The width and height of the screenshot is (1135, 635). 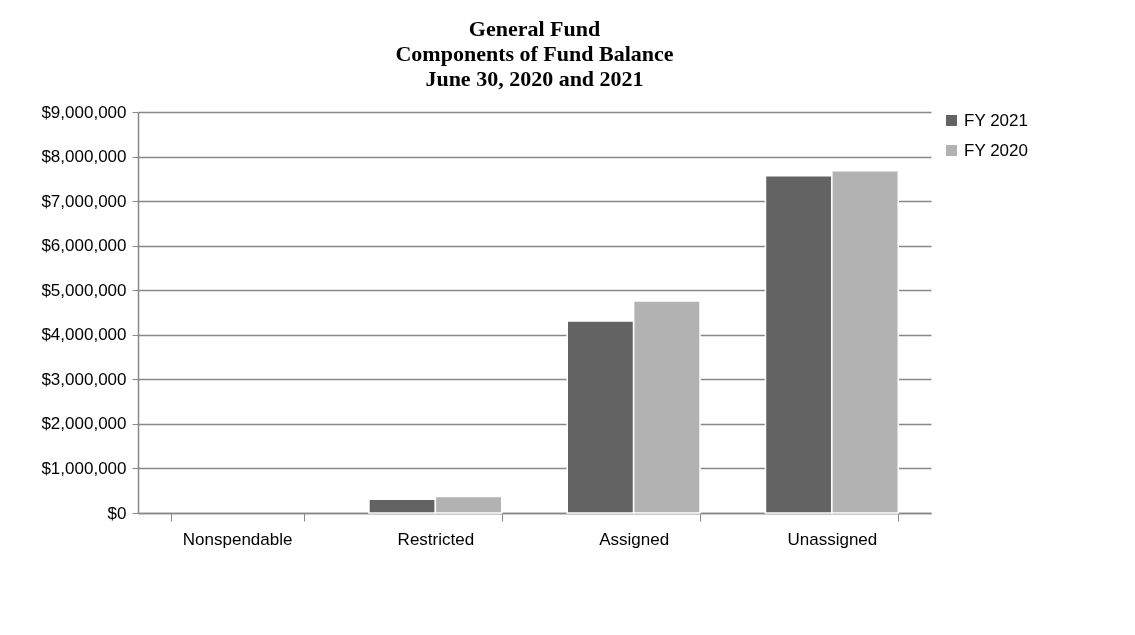 What do you see at coordinates (84, 468) in the screenshot?
I see `y-tick-label: $1,000,000` at bounding box center [84, 468].